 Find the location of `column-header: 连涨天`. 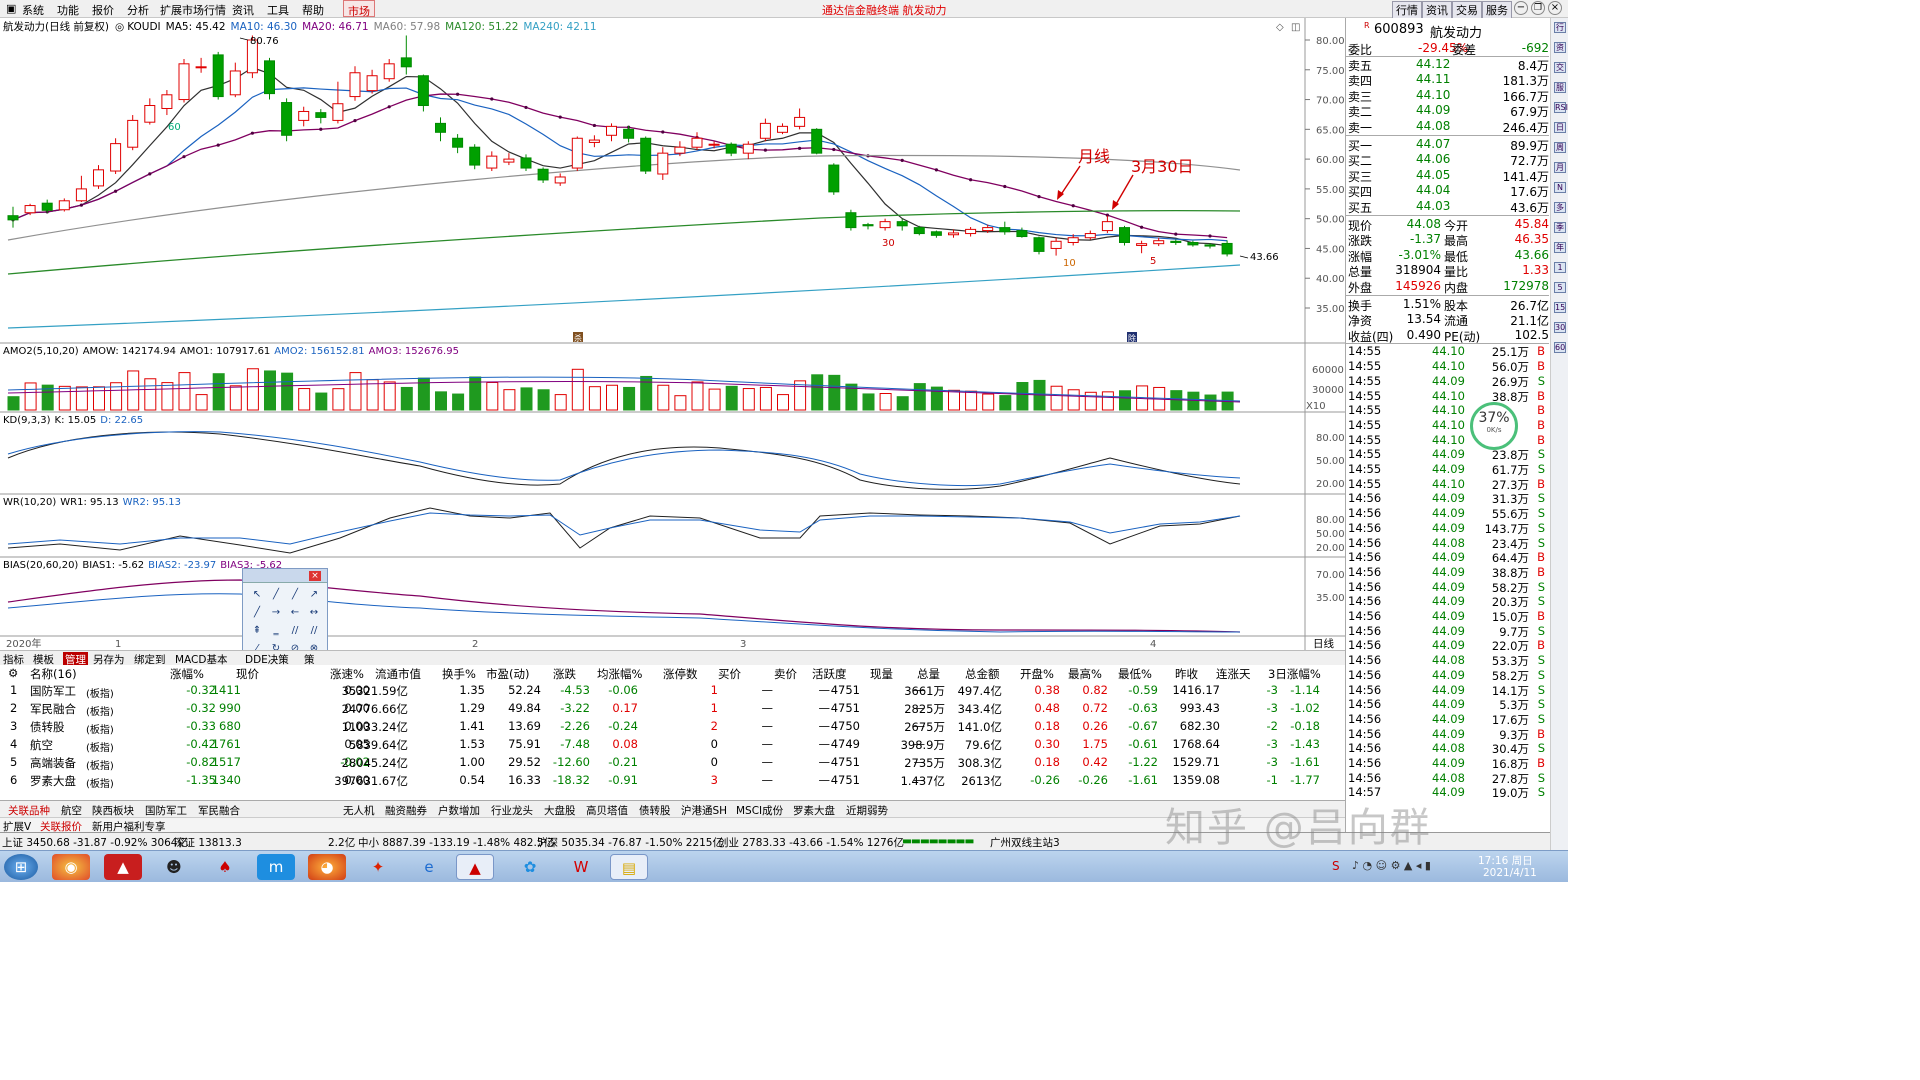

column-header: 连涨天 is located at coordinates (1233, 674).